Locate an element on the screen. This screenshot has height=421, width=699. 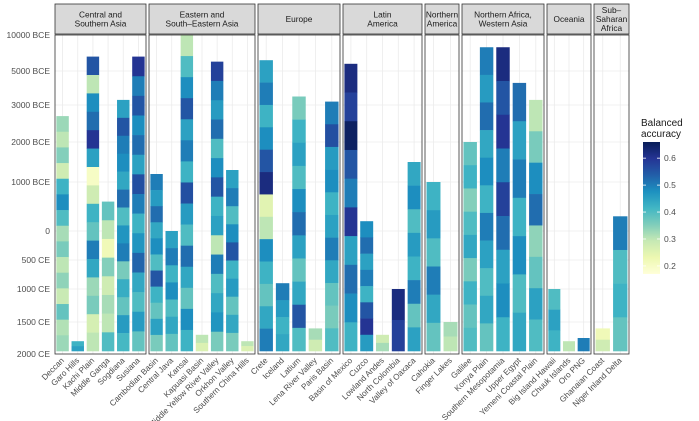
legend-tick-label: 0.3 is located at coordinates (670, 239).